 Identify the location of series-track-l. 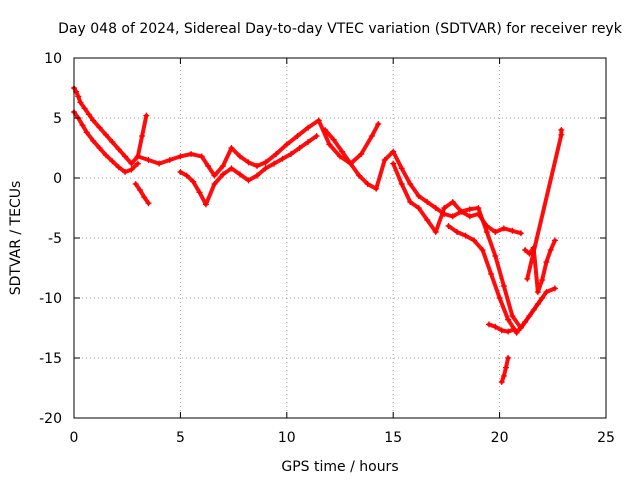
(544, 204).